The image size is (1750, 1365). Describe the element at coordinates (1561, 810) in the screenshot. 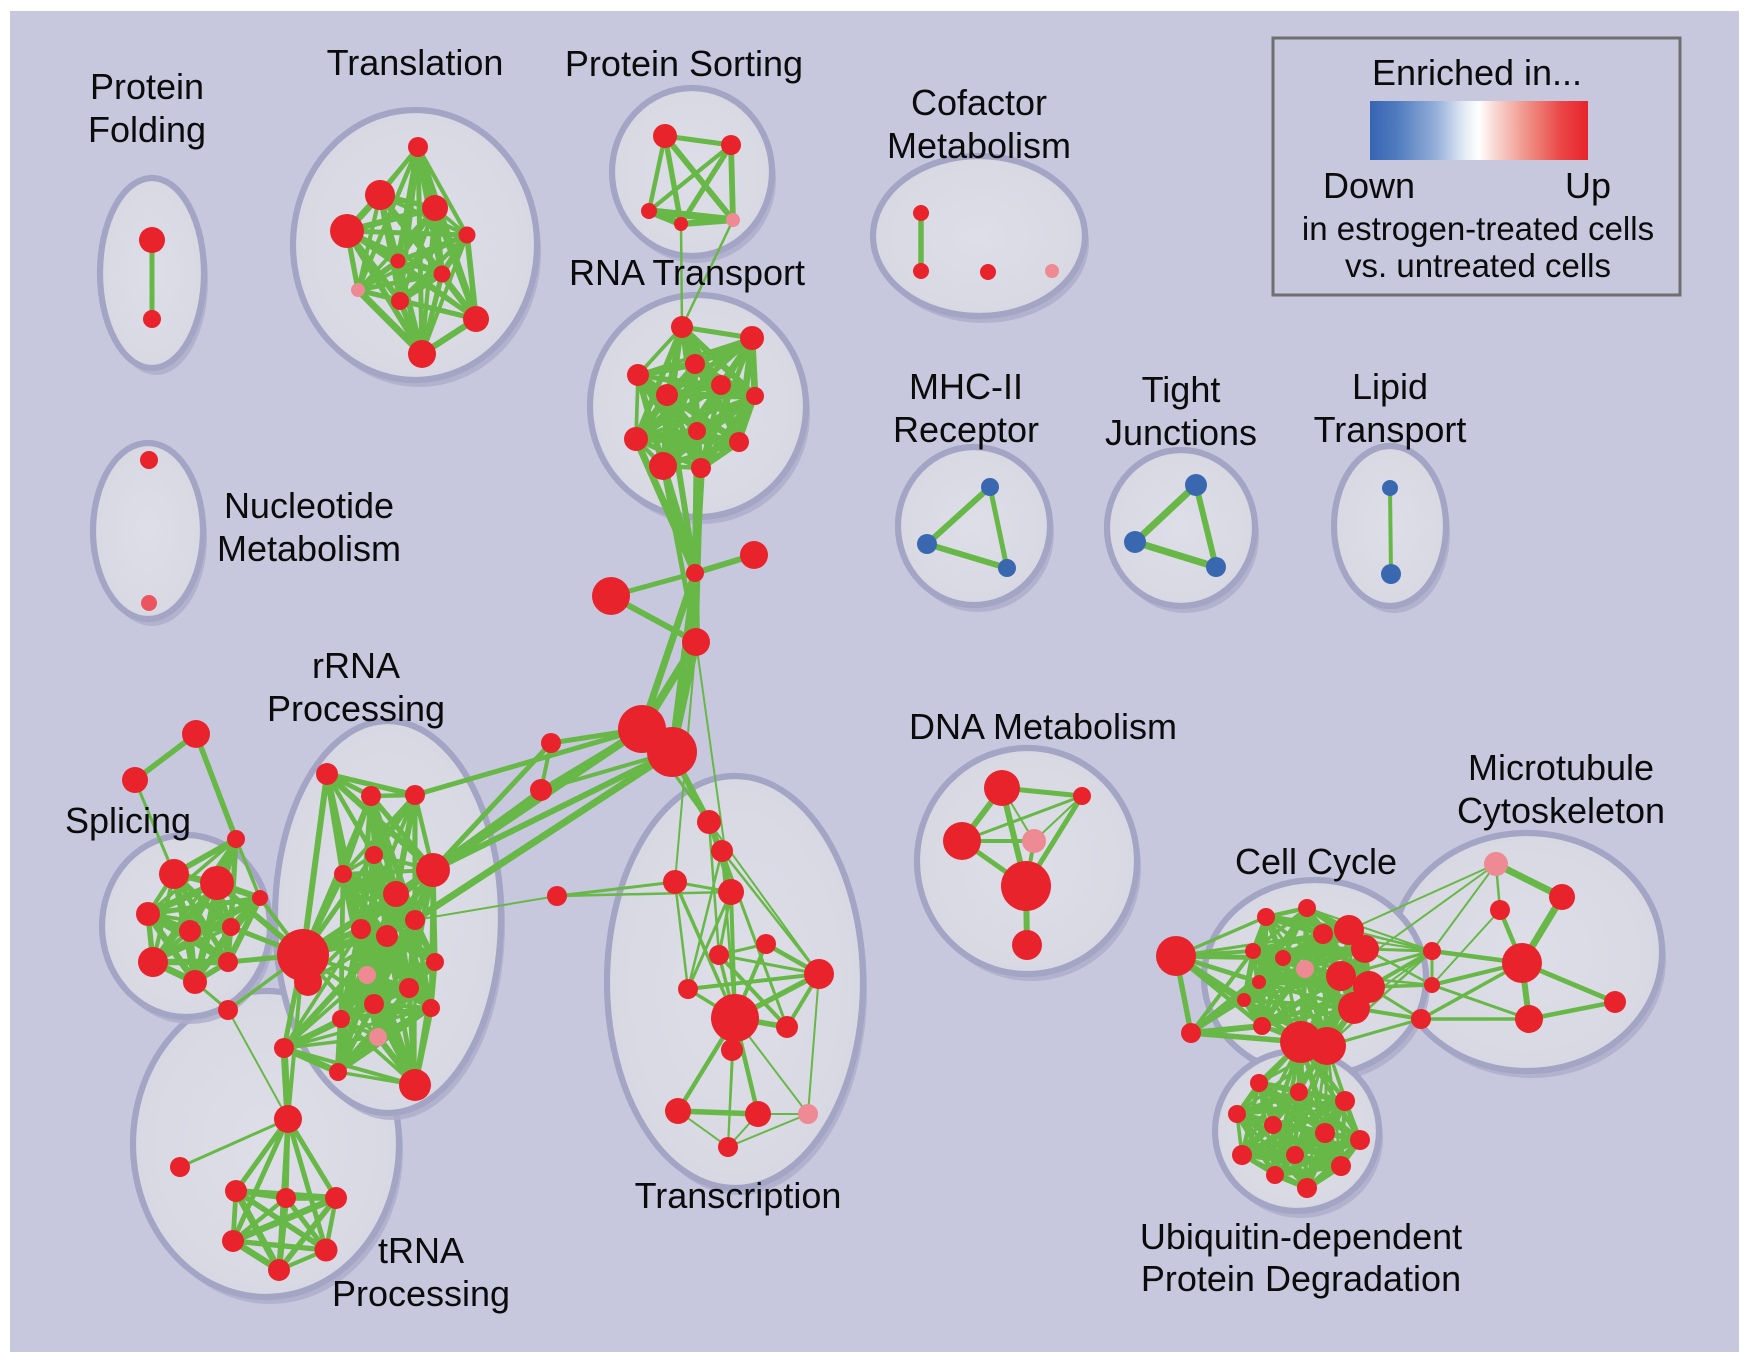

I see `svg-text: Cytoskeleton` at that location.